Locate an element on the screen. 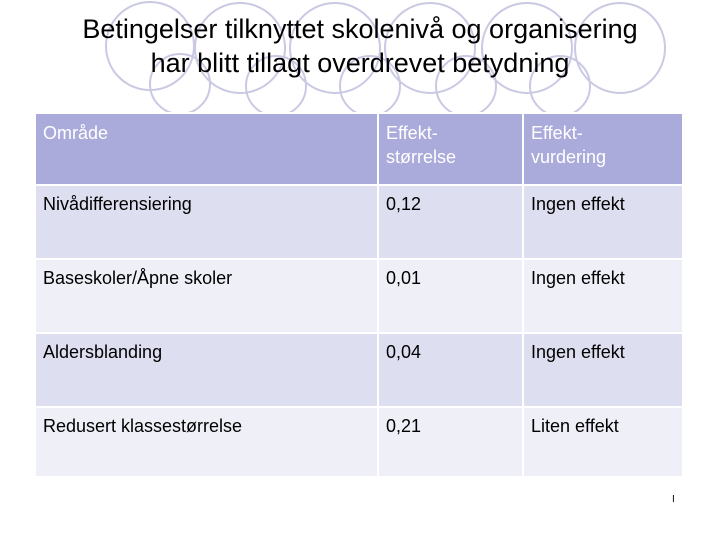  table-cell-effect-size: 0,21 is located at coordinates (450, 442).